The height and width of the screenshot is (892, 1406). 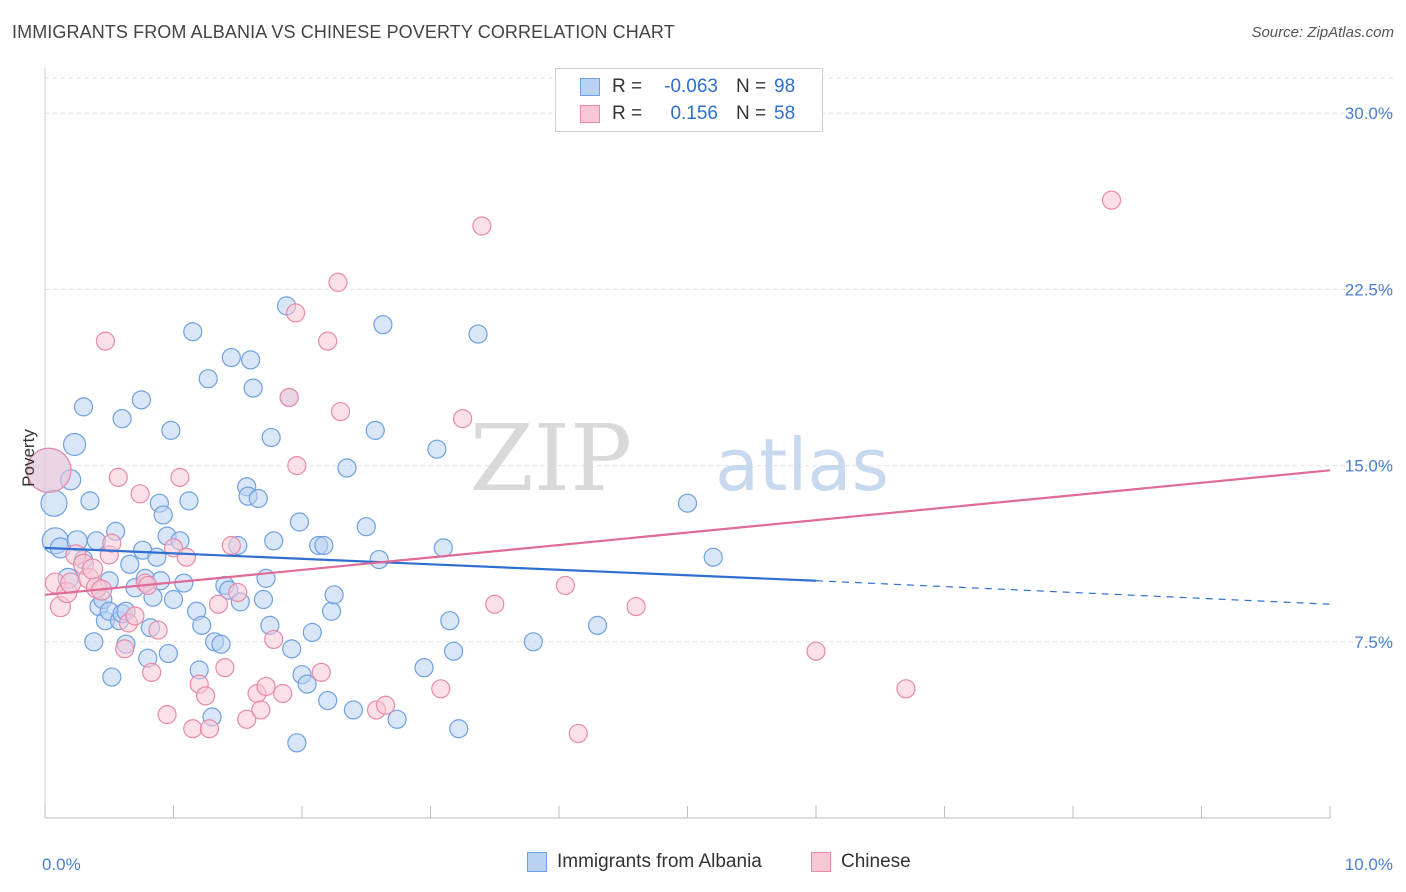 What do you see at coordinates (1373, 642) in the screenshot?
I see `y-tick-label: 7.5%` at bounding box center [1373, 642].